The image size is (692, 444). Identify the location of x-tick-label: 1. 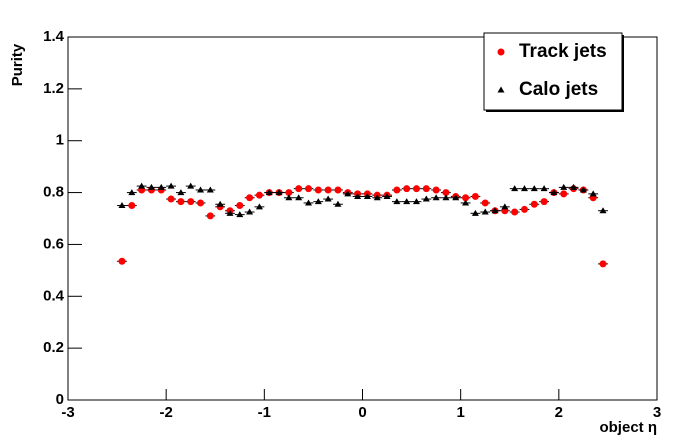
(460, 412).